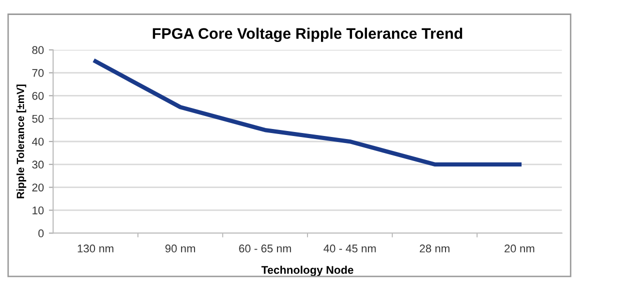  What do you see at coordinates (38, 96) in the screenshot?
I see `y-tick-label: 60` at bounding box center [38, 96].